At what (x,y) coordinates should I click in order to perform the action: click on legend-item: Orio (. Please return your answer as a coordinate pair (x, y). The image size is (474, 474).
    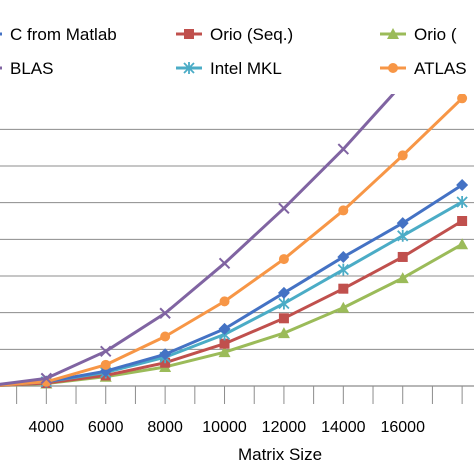
    Looking at the image, I should click on (418, 34).